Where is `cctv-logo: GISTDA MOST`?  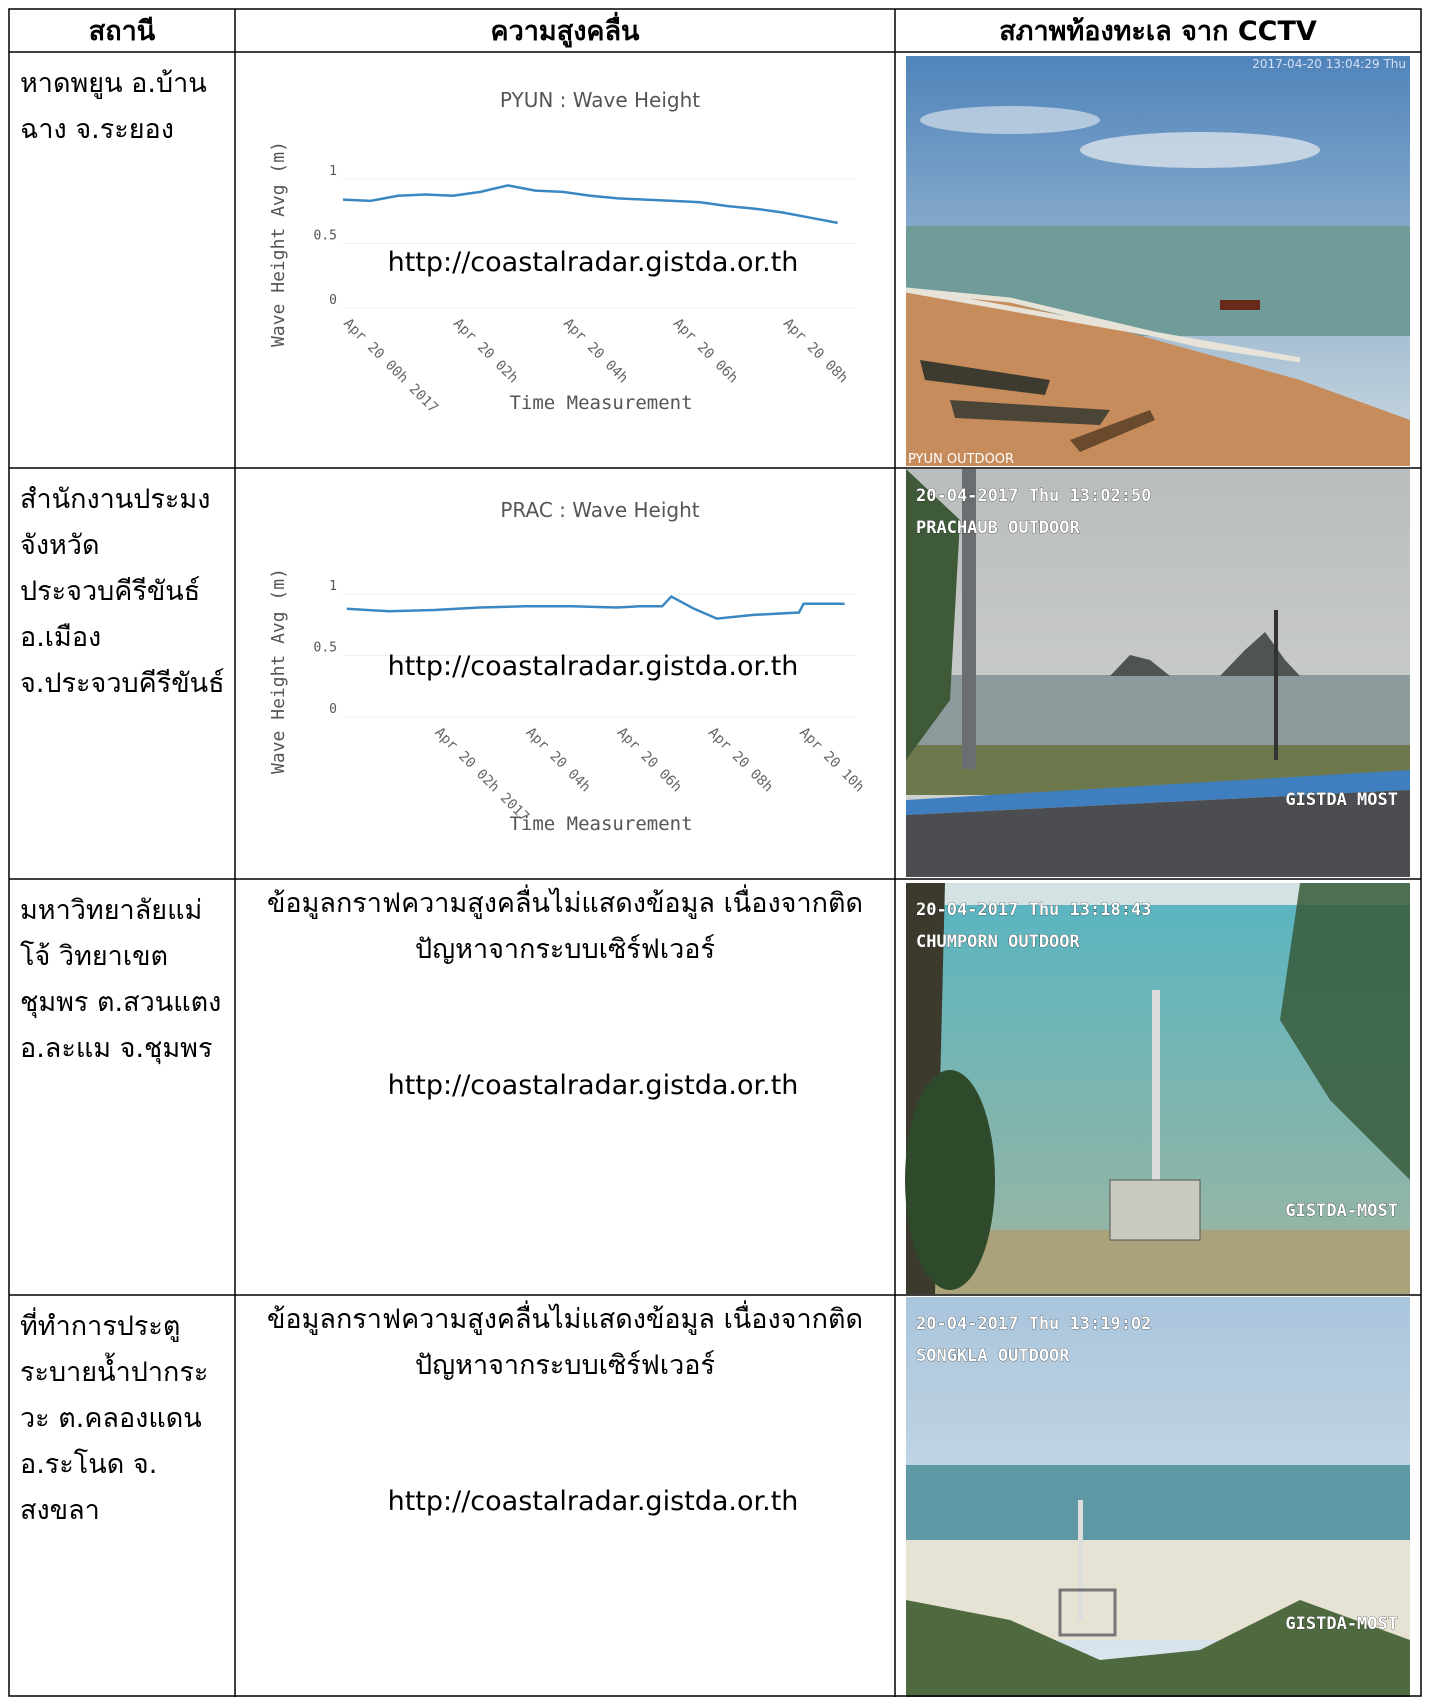 cctv-logo: GISTDA MOST is located at coordinates (1341, 800).